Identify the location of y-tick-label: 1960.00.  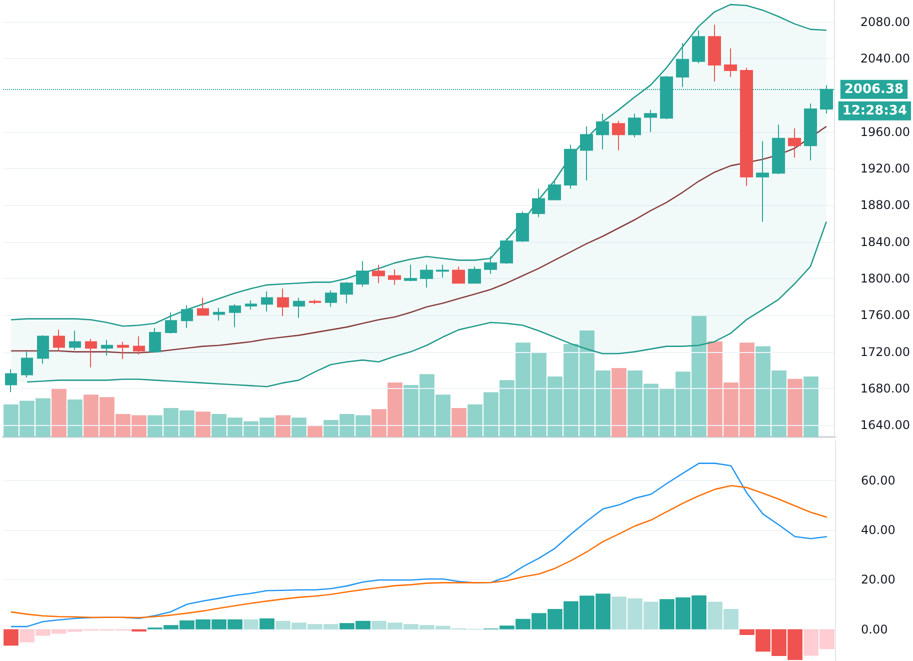
(885, 131).